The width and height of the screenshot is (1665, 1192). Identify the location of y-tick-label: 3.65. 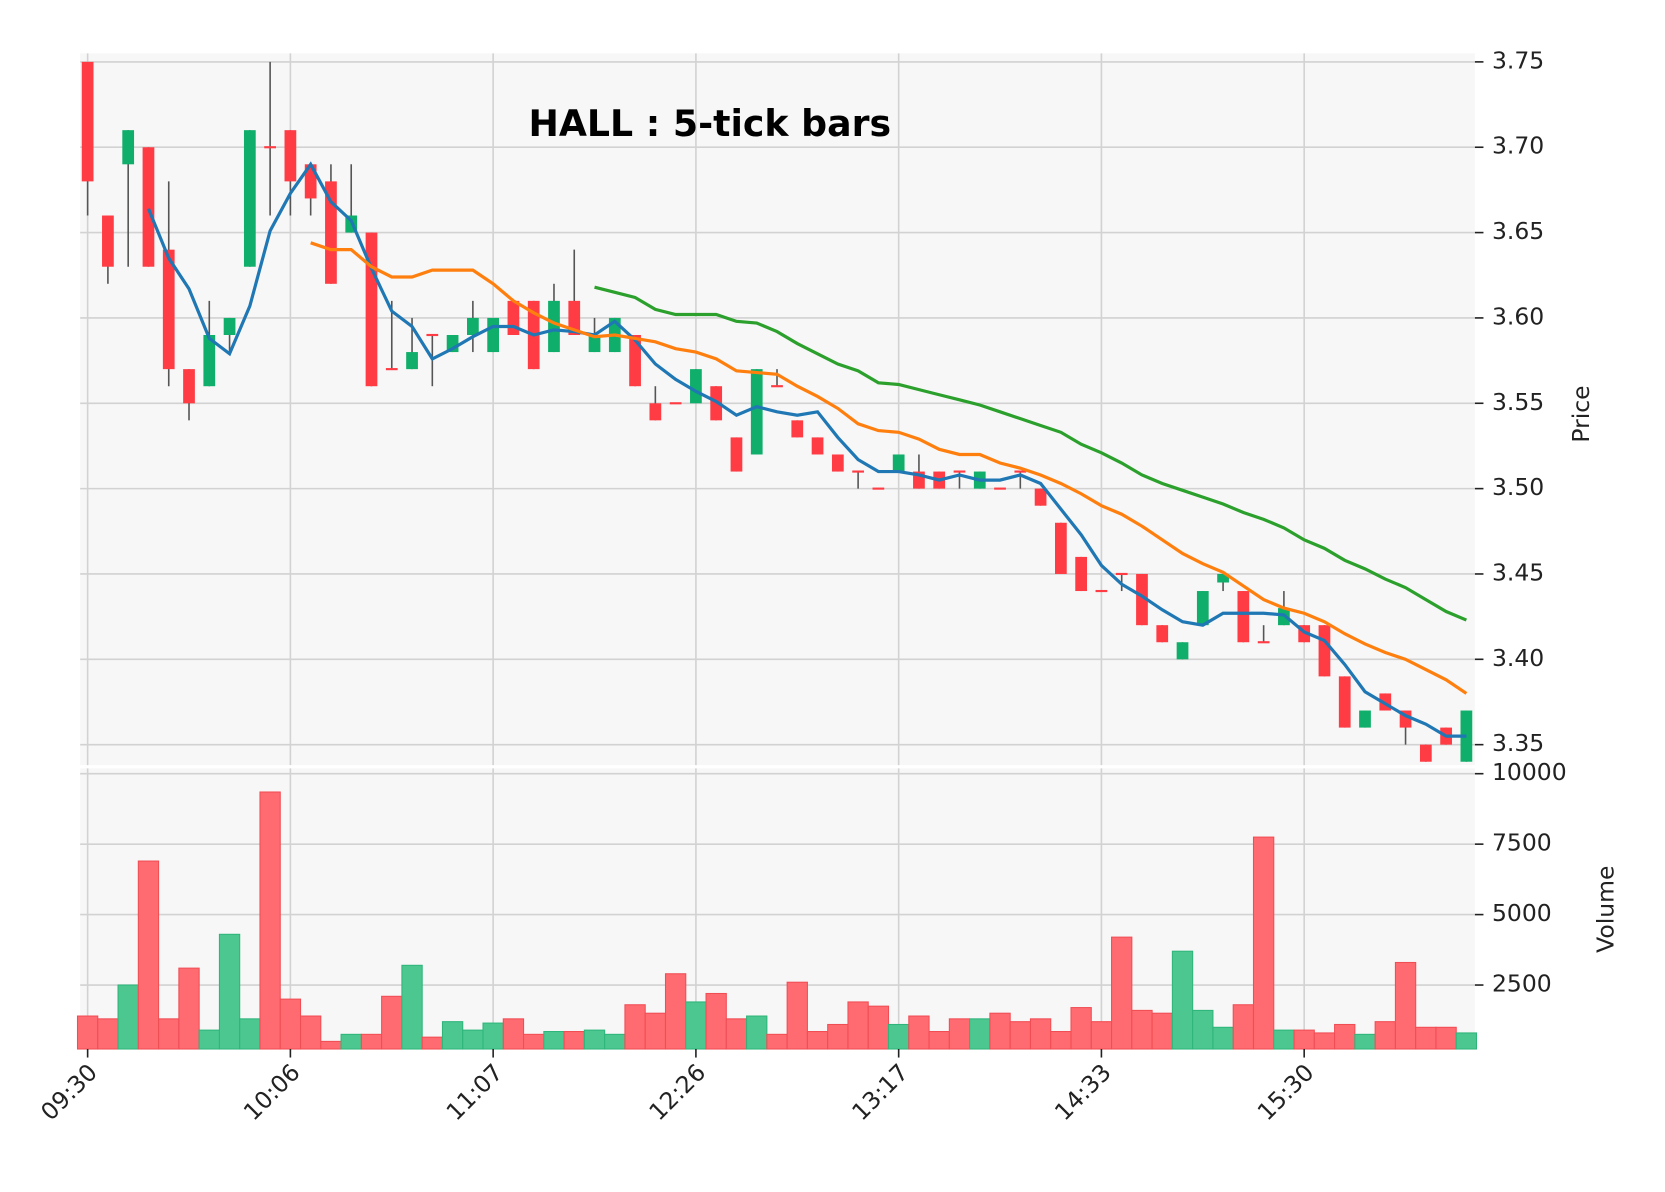
(1518, 231).